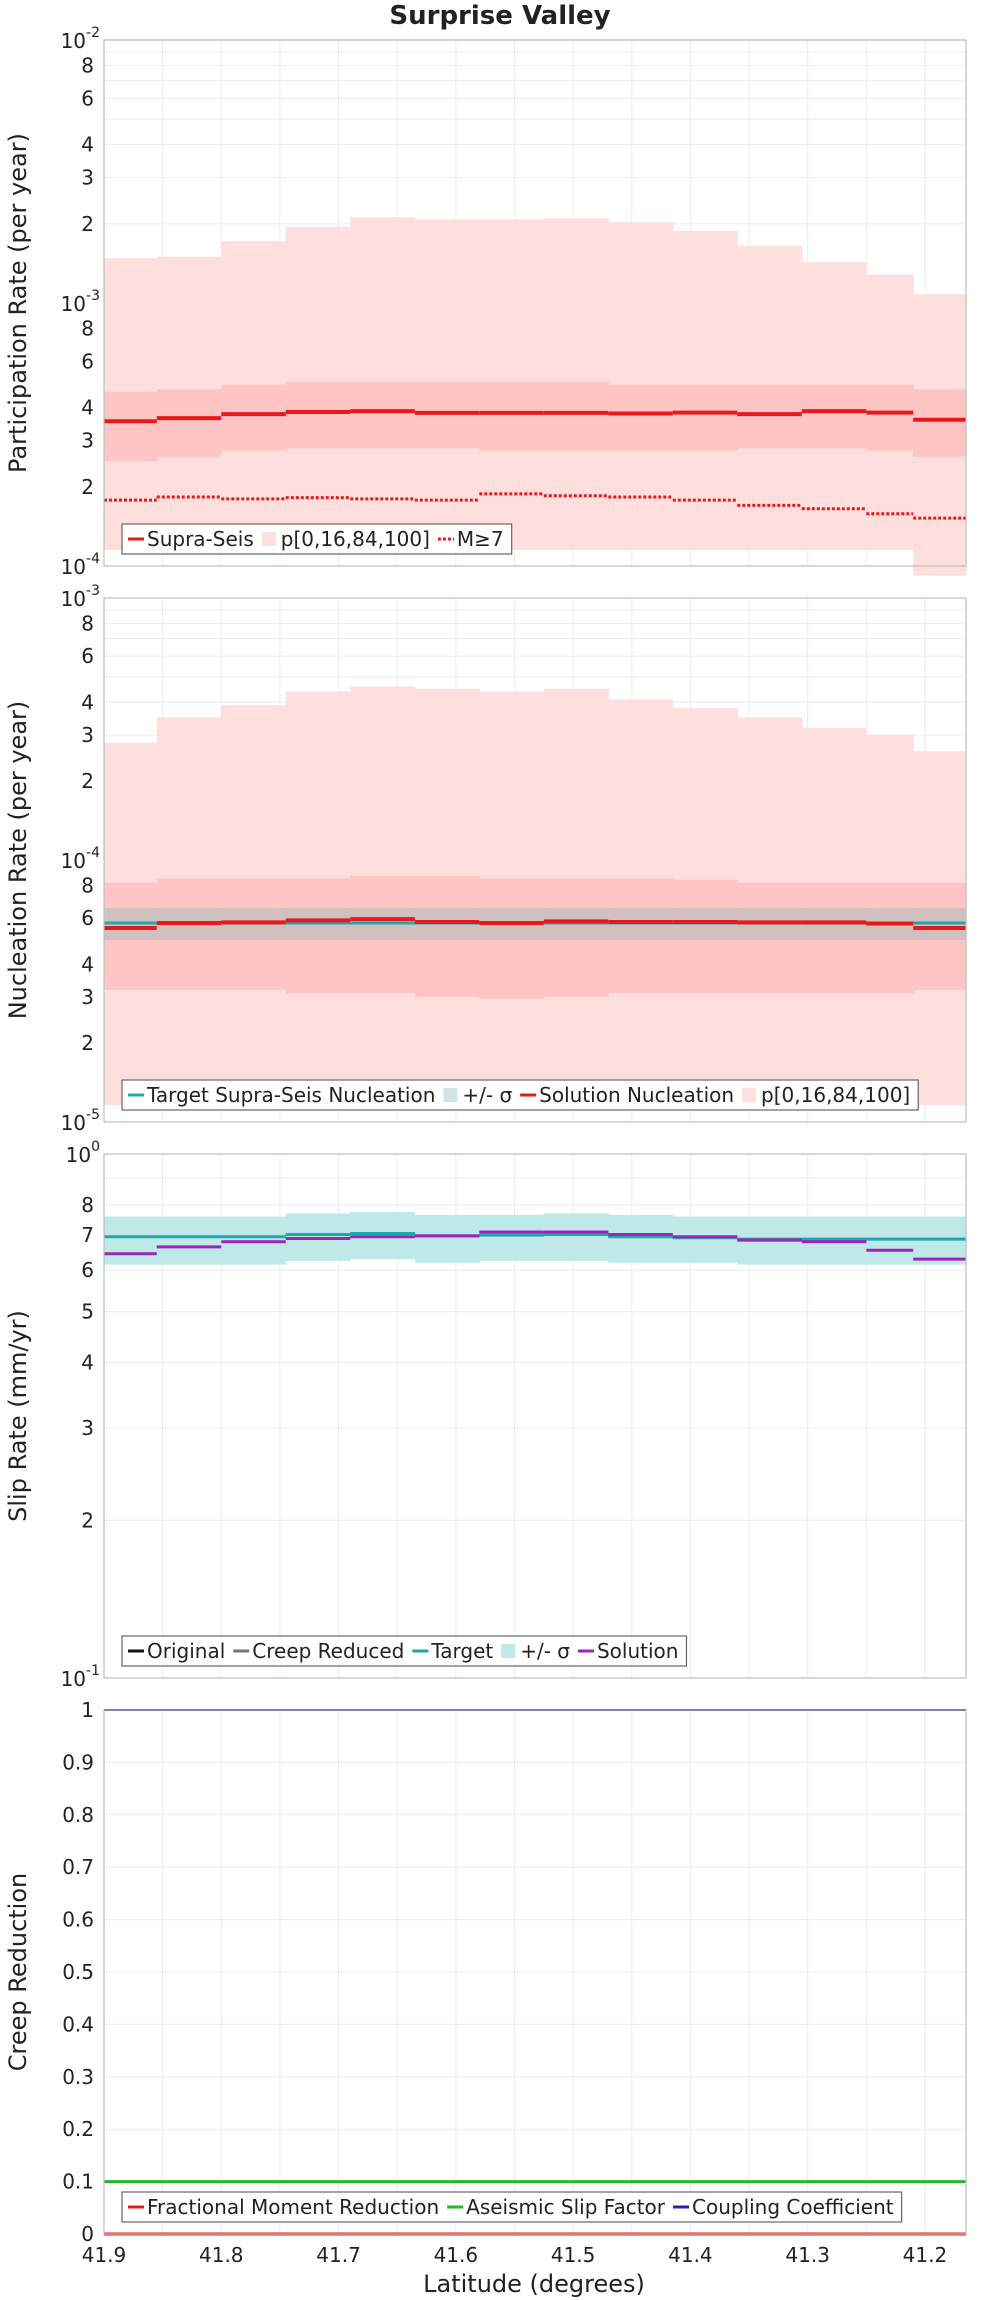 The width and height of the screenshot is (1000, 2300). I want to click on legend-item: Aseismic Slip Factor, so click(556, 2207).